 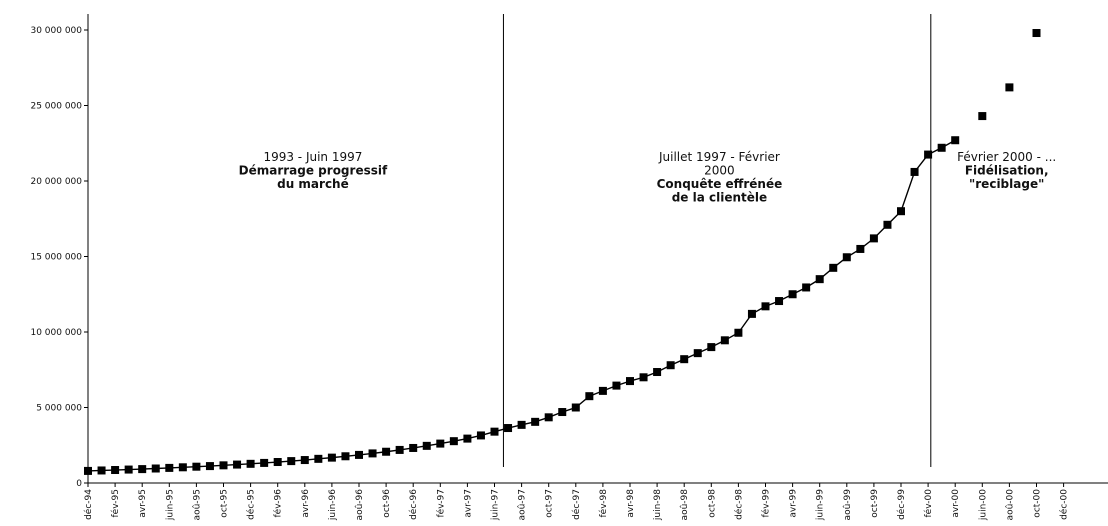 What do you see at coordinates (658, 505) in the screenshot?
I see `x-tick-label: juin-98` at bounding box center [658, 505].